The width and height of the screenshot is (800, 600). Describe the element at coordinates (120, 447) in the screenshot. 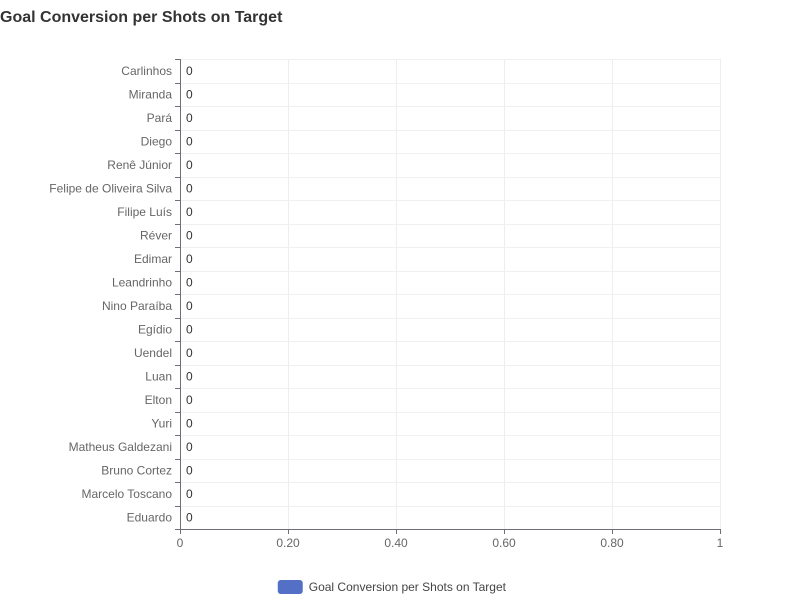

I see `y-tick-label: Matheus Galdezani` at that location.